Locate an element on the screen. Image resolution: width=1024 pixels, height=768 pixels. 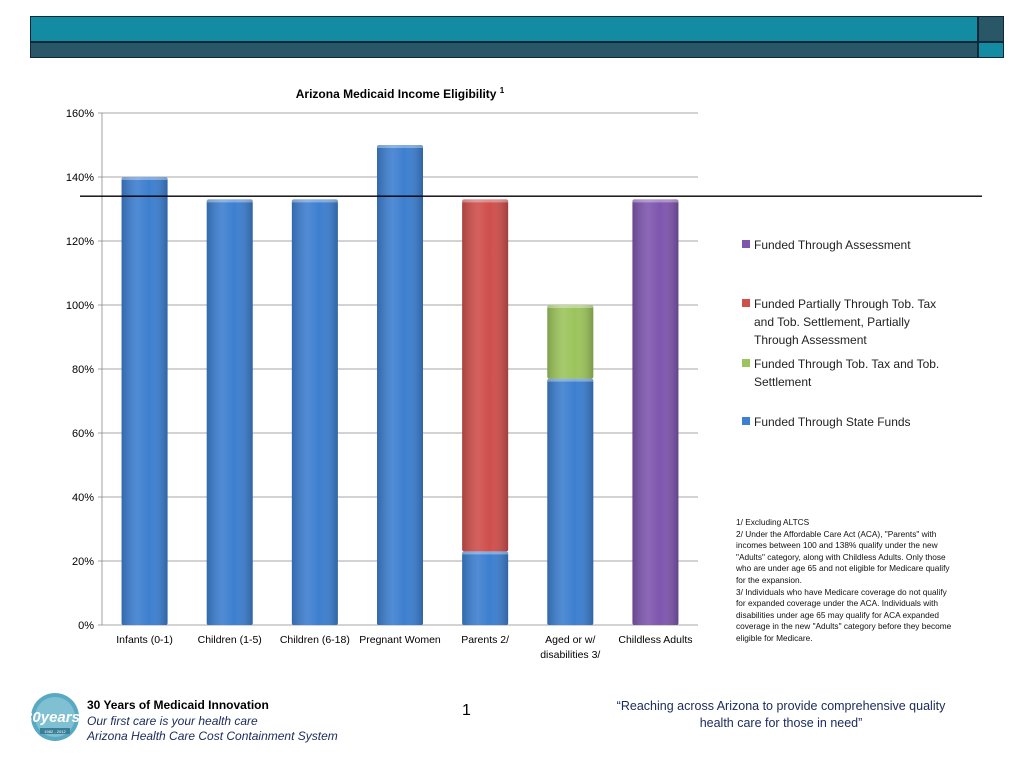
y-tick-label: 120% is located at coordinates (80, 242).